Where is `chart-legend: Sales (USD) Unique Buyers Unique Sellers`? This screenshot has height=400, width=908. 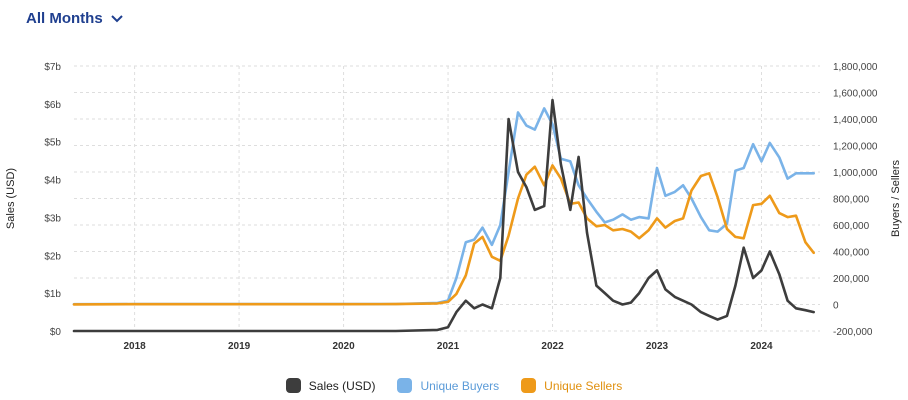 chart-legend: Sales (USD) Unique Buyers Unique Sellers is located at coordinates (454, 385).